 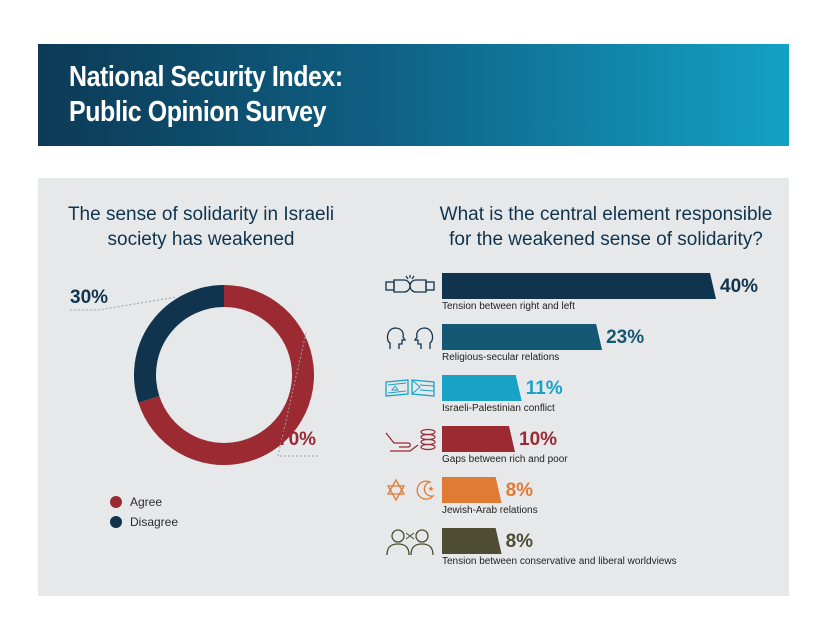 I want to click on legend-label: Disagree, so click(x=154, y=522).